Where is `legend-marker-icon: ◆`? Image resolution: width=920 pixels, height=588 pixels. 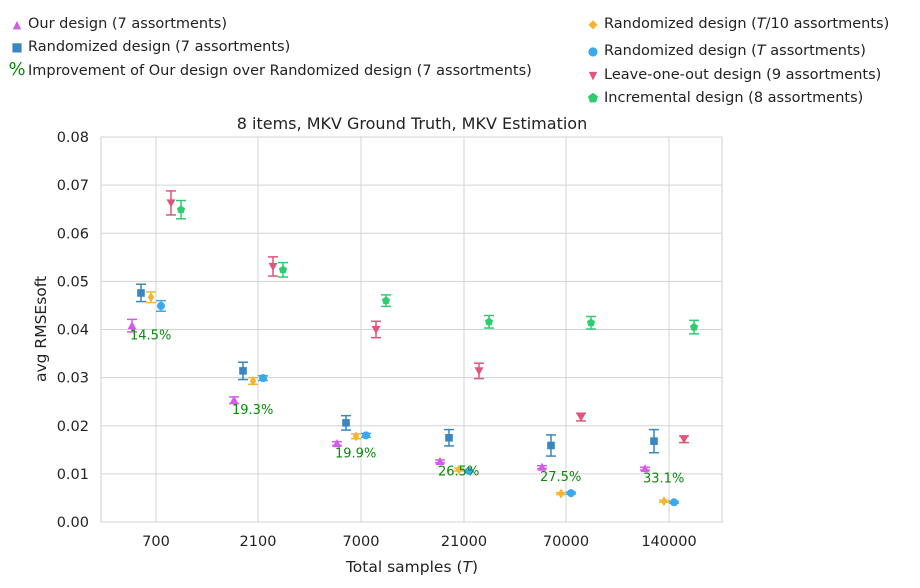 legend-marker-icon: ◆ is located at coordinates (593, 24).